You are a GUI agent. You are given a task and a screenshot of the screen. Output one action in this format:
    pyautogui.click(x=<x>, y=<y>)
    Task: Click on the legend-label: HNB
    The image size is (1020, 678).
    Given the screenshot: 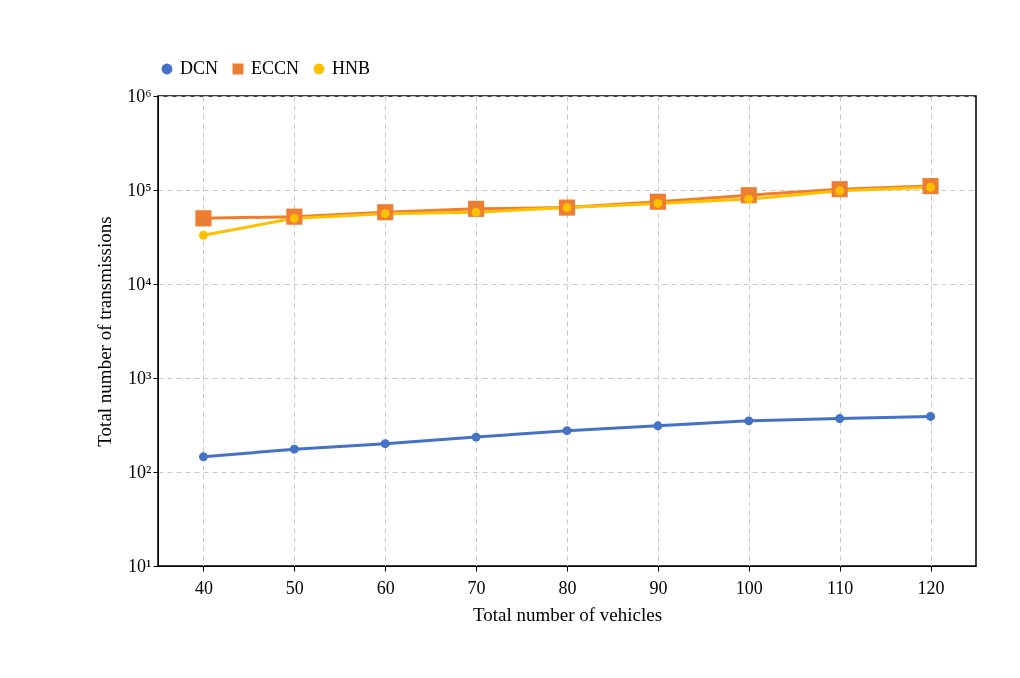 What is the action you would take?
    pyautogui.click(x=351, y=68)
    